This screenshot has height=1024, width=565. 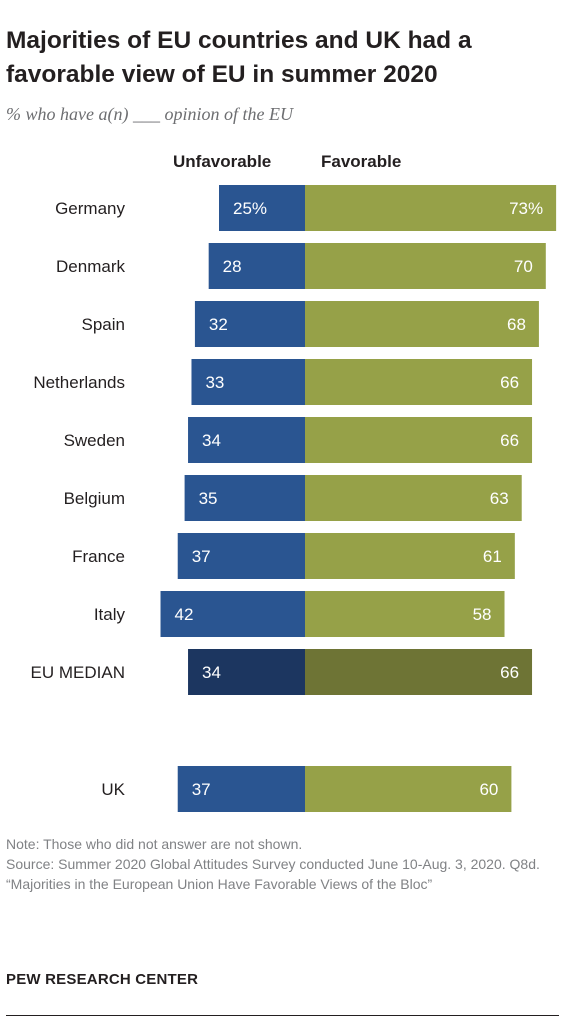 What do you see at coordinates (499, 498) in the screenshot?
I see `value-label-favorable-belgium: 63` at bounding box center [499, 498].